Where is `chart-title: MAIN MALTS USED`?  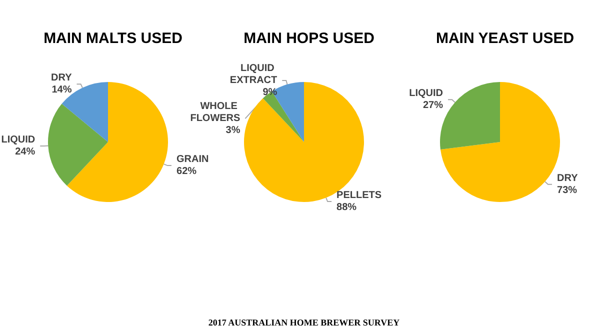
chart-title: MAIN MALTS USED is located at coordinates (113, 38).